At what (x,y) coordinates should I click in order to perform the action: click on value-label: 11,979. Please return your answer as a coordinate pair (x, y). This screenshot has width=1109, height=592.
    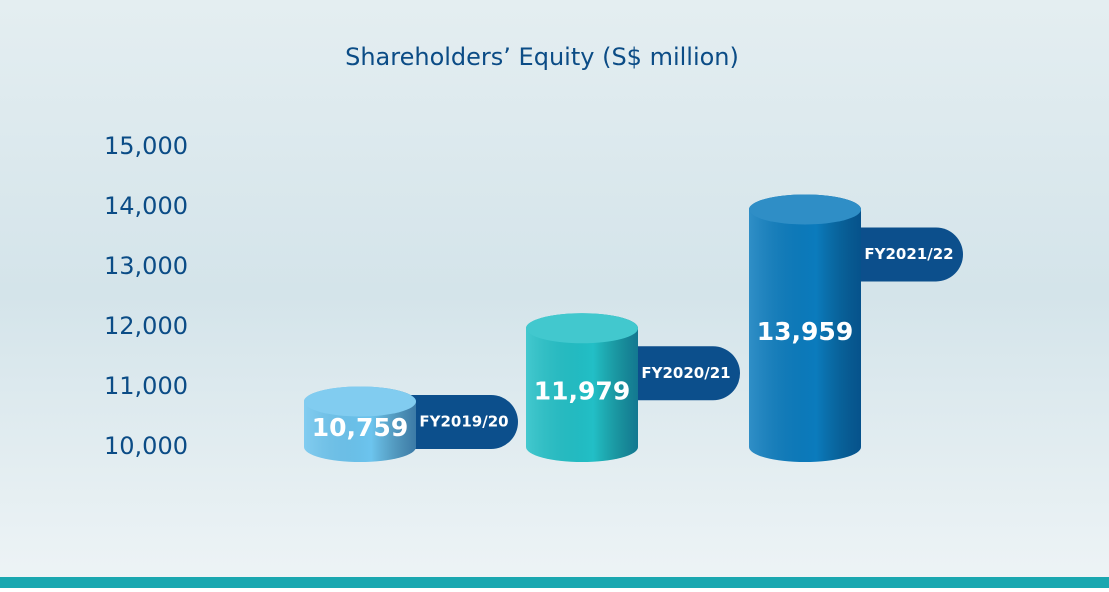
    Looking at the image, I should click on (582, 391).